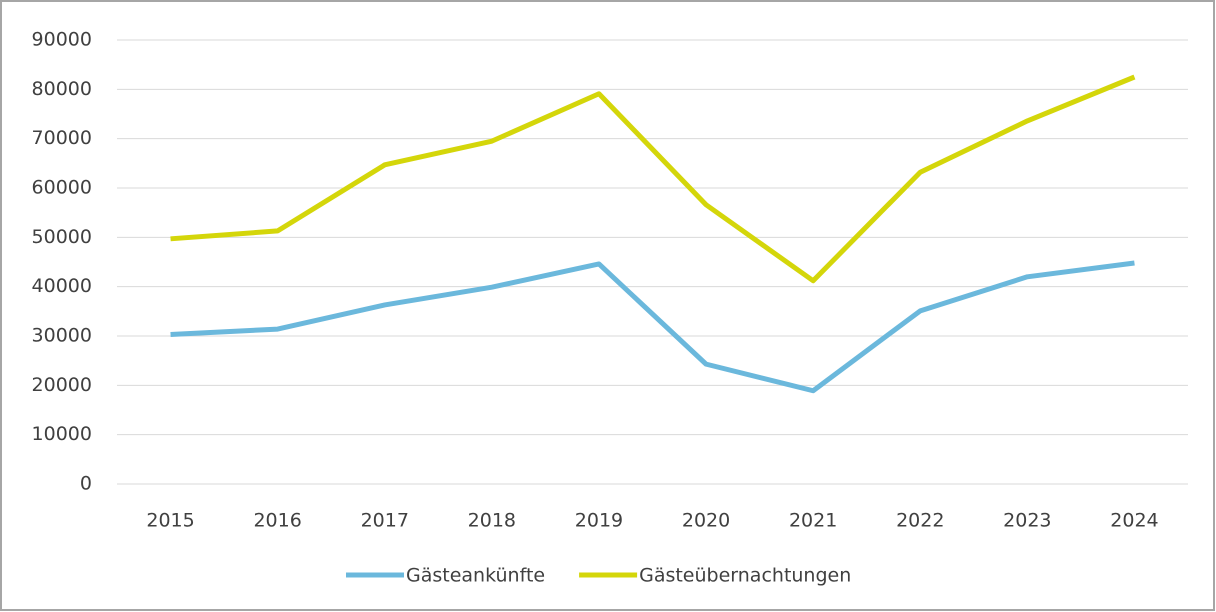  Describe the element at coordinates (170, 521) in the screenshot. I see `x-tick-label: 2015` at that location.